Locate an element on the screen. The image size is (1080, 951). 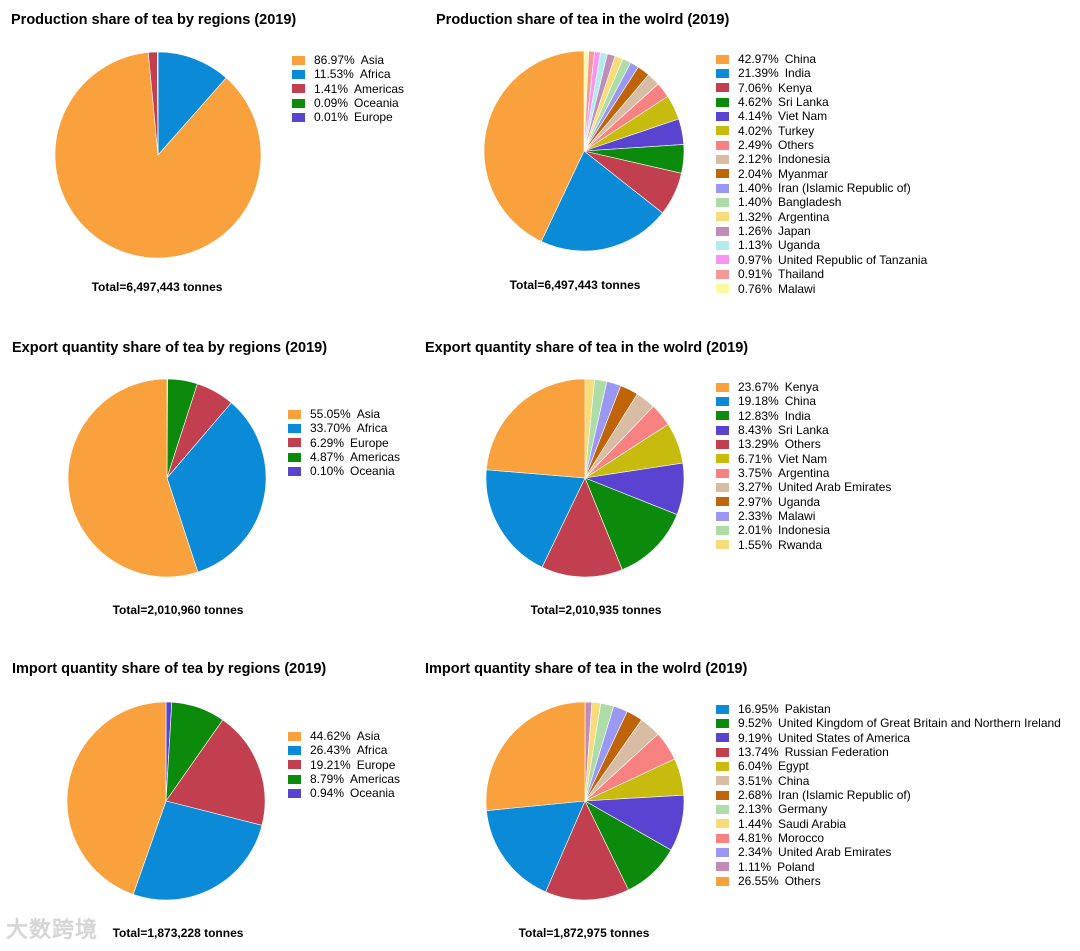
legend-percent: 0.01% is located at coordinates (331, 117).